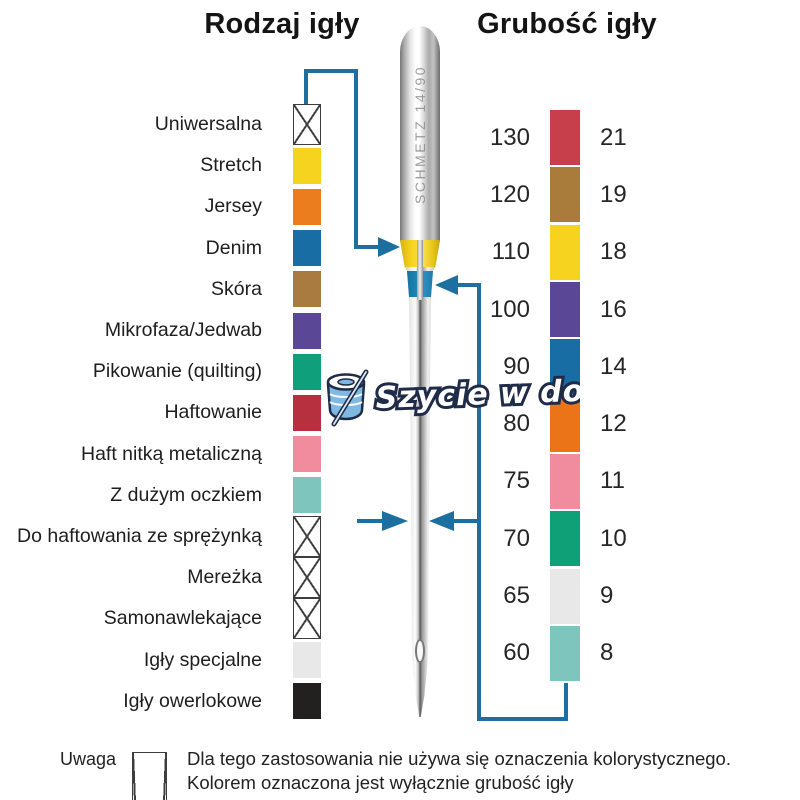 The height and width of the screenshot is (800, 800). What do you see at coordinates (607, 653) in the screenshot?
I see `size-us-value: 8` at bounding box center [607, 653].